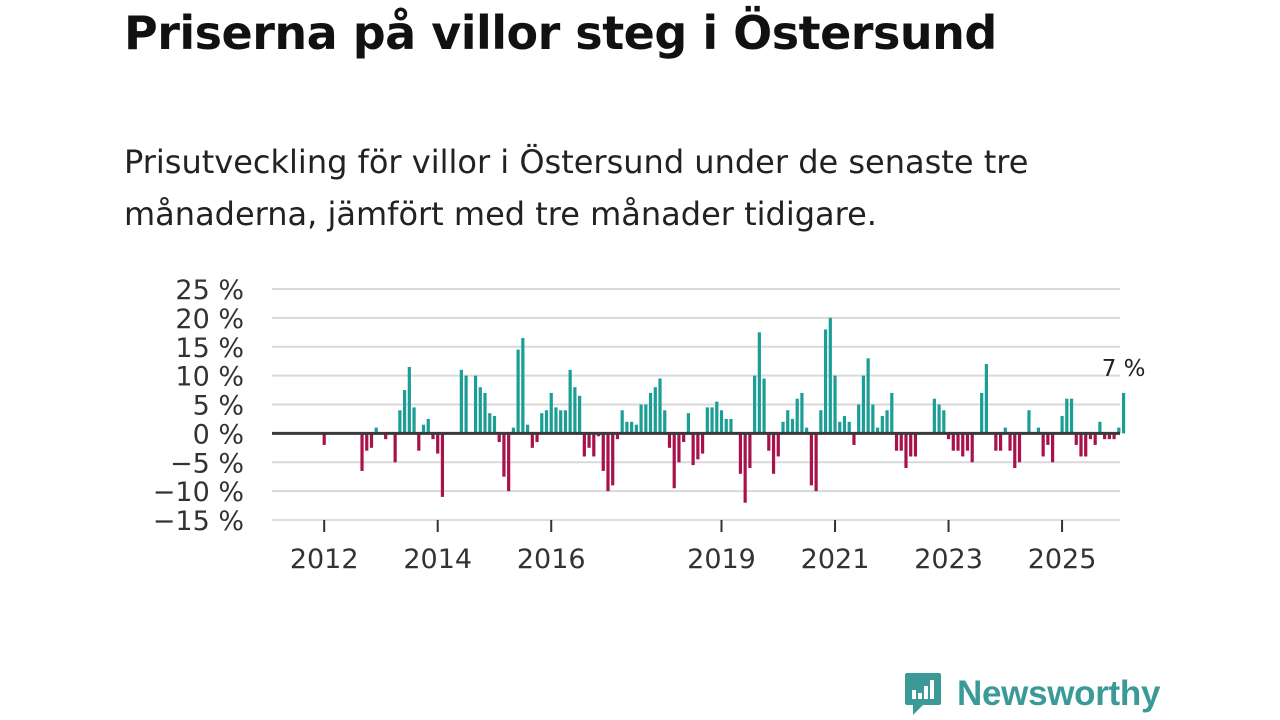  I want to click on newsworthy-logo: Newsworthy, so click(1031, 694).